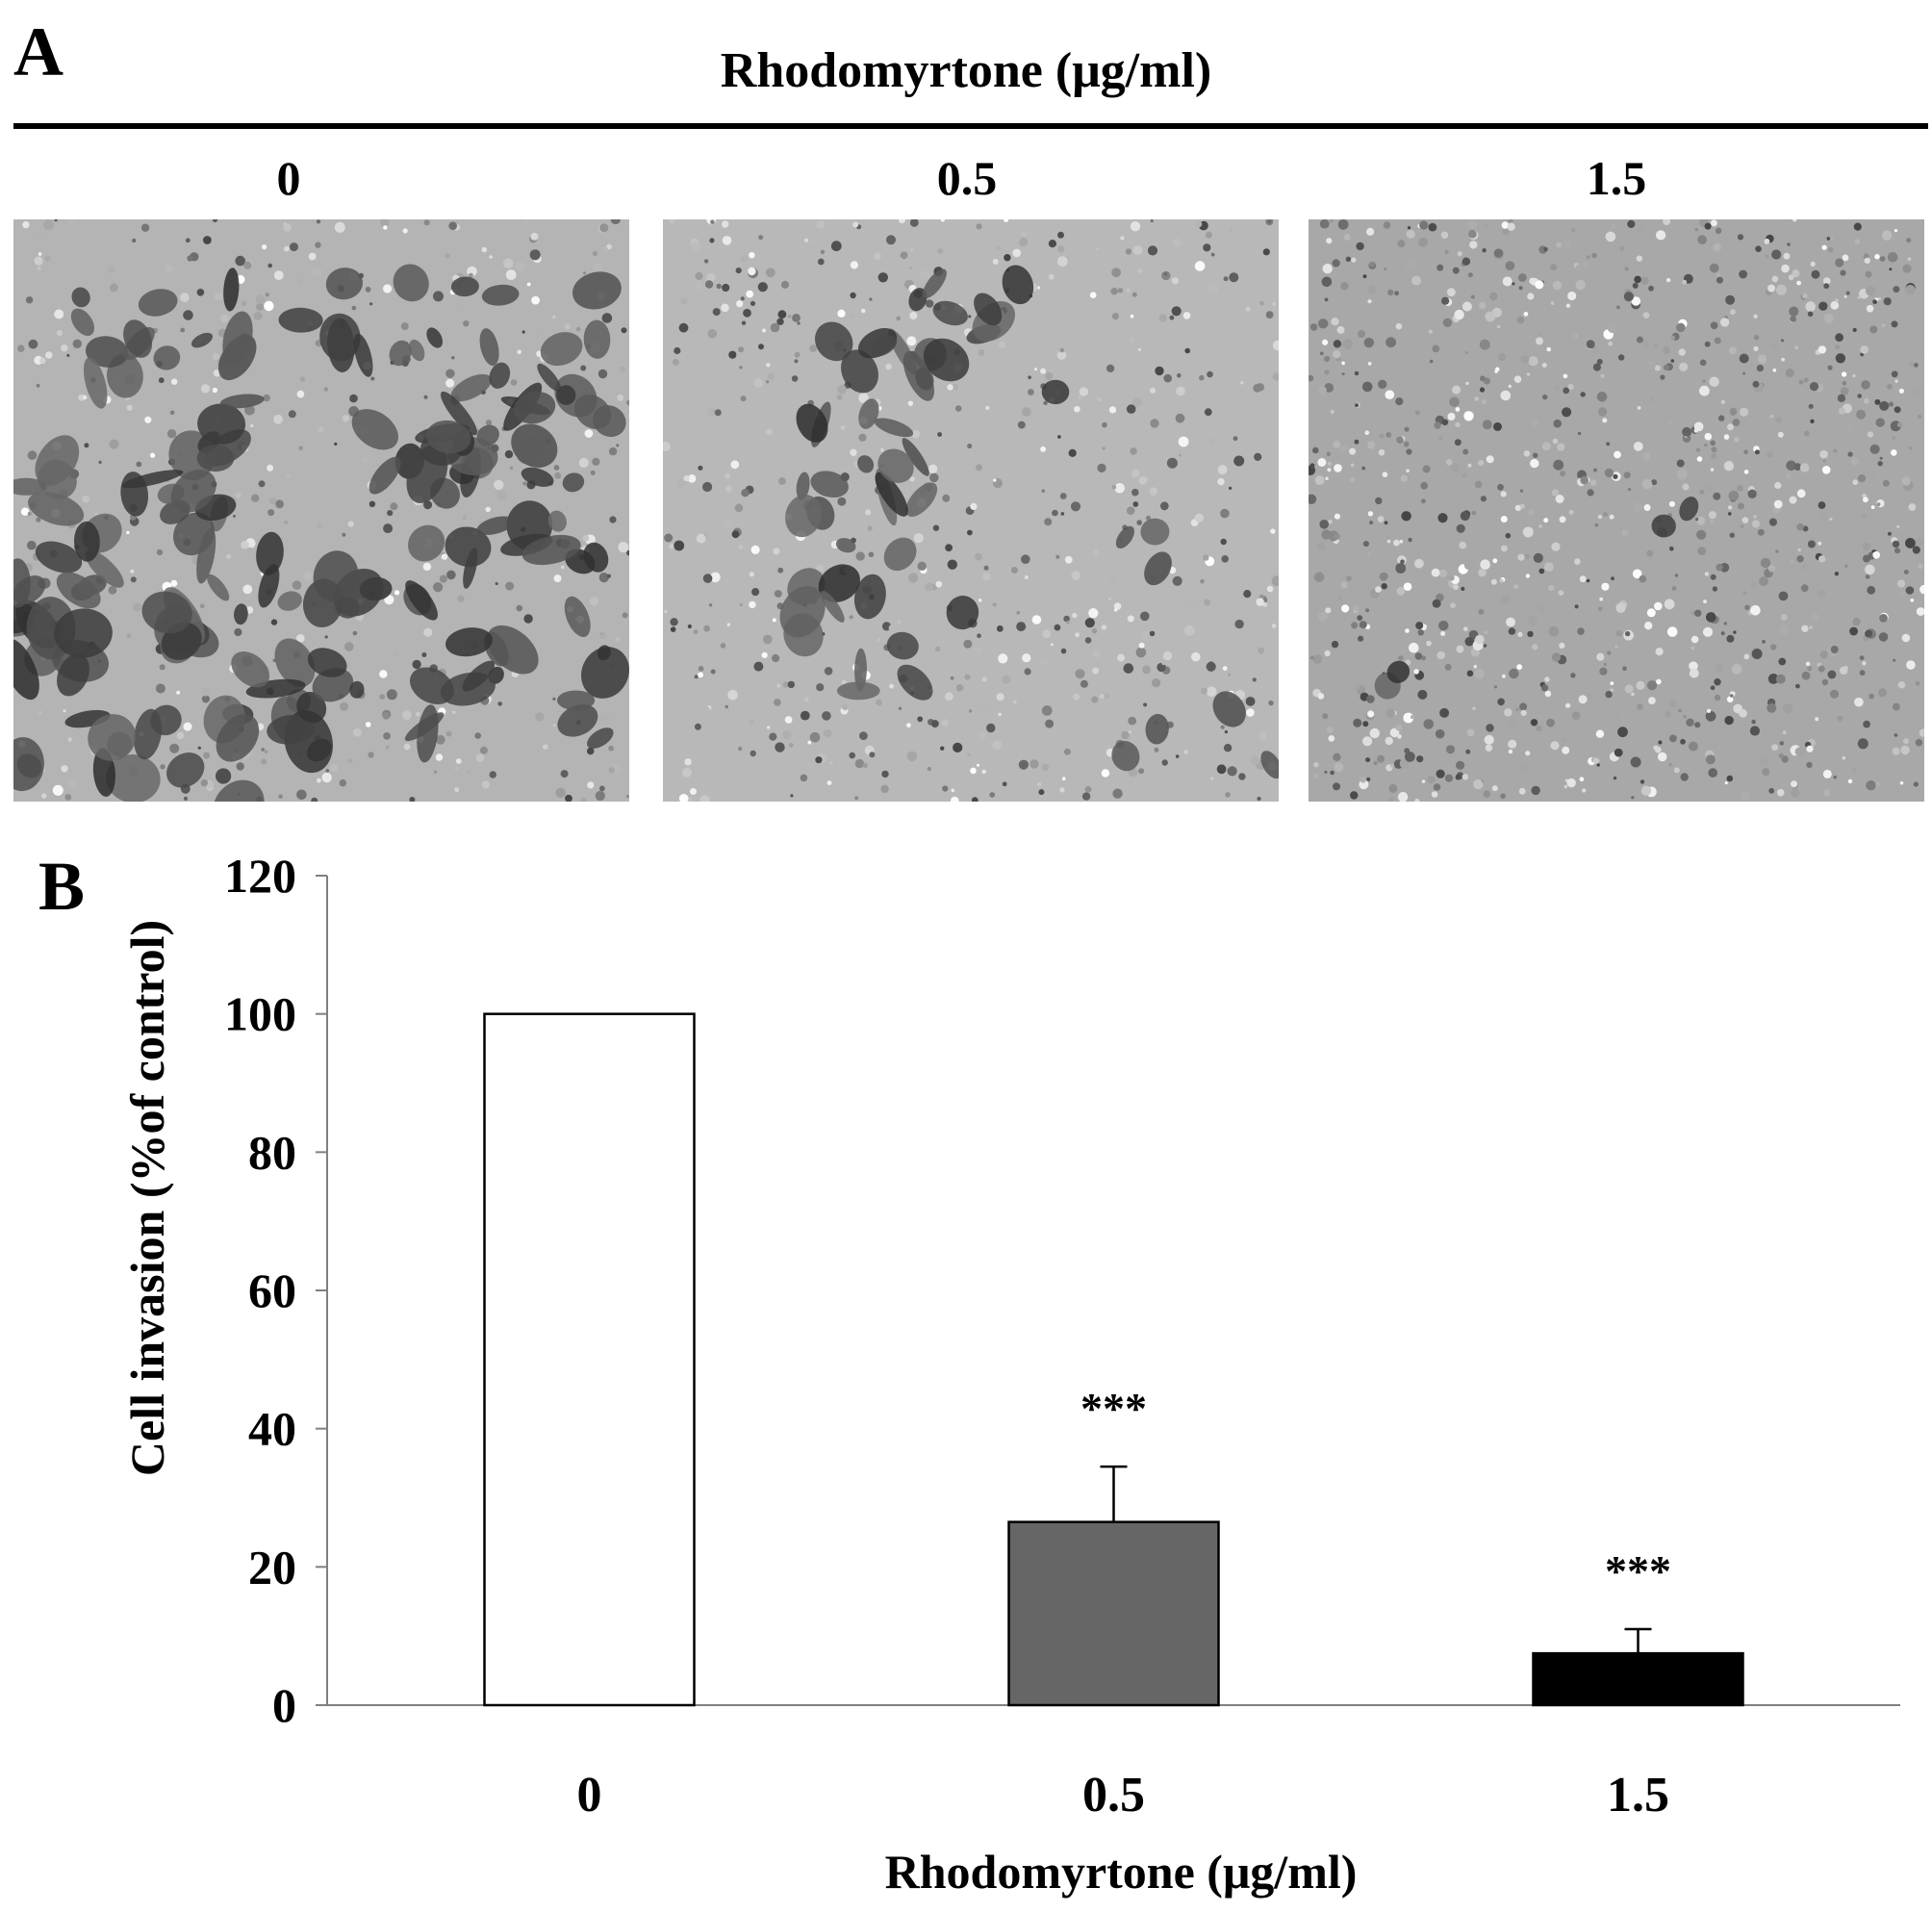 Image resolution: width=1932 pixels, height=1913 pixels. I want to click on x-tick-label: 1.5, so click(1638, 1796).